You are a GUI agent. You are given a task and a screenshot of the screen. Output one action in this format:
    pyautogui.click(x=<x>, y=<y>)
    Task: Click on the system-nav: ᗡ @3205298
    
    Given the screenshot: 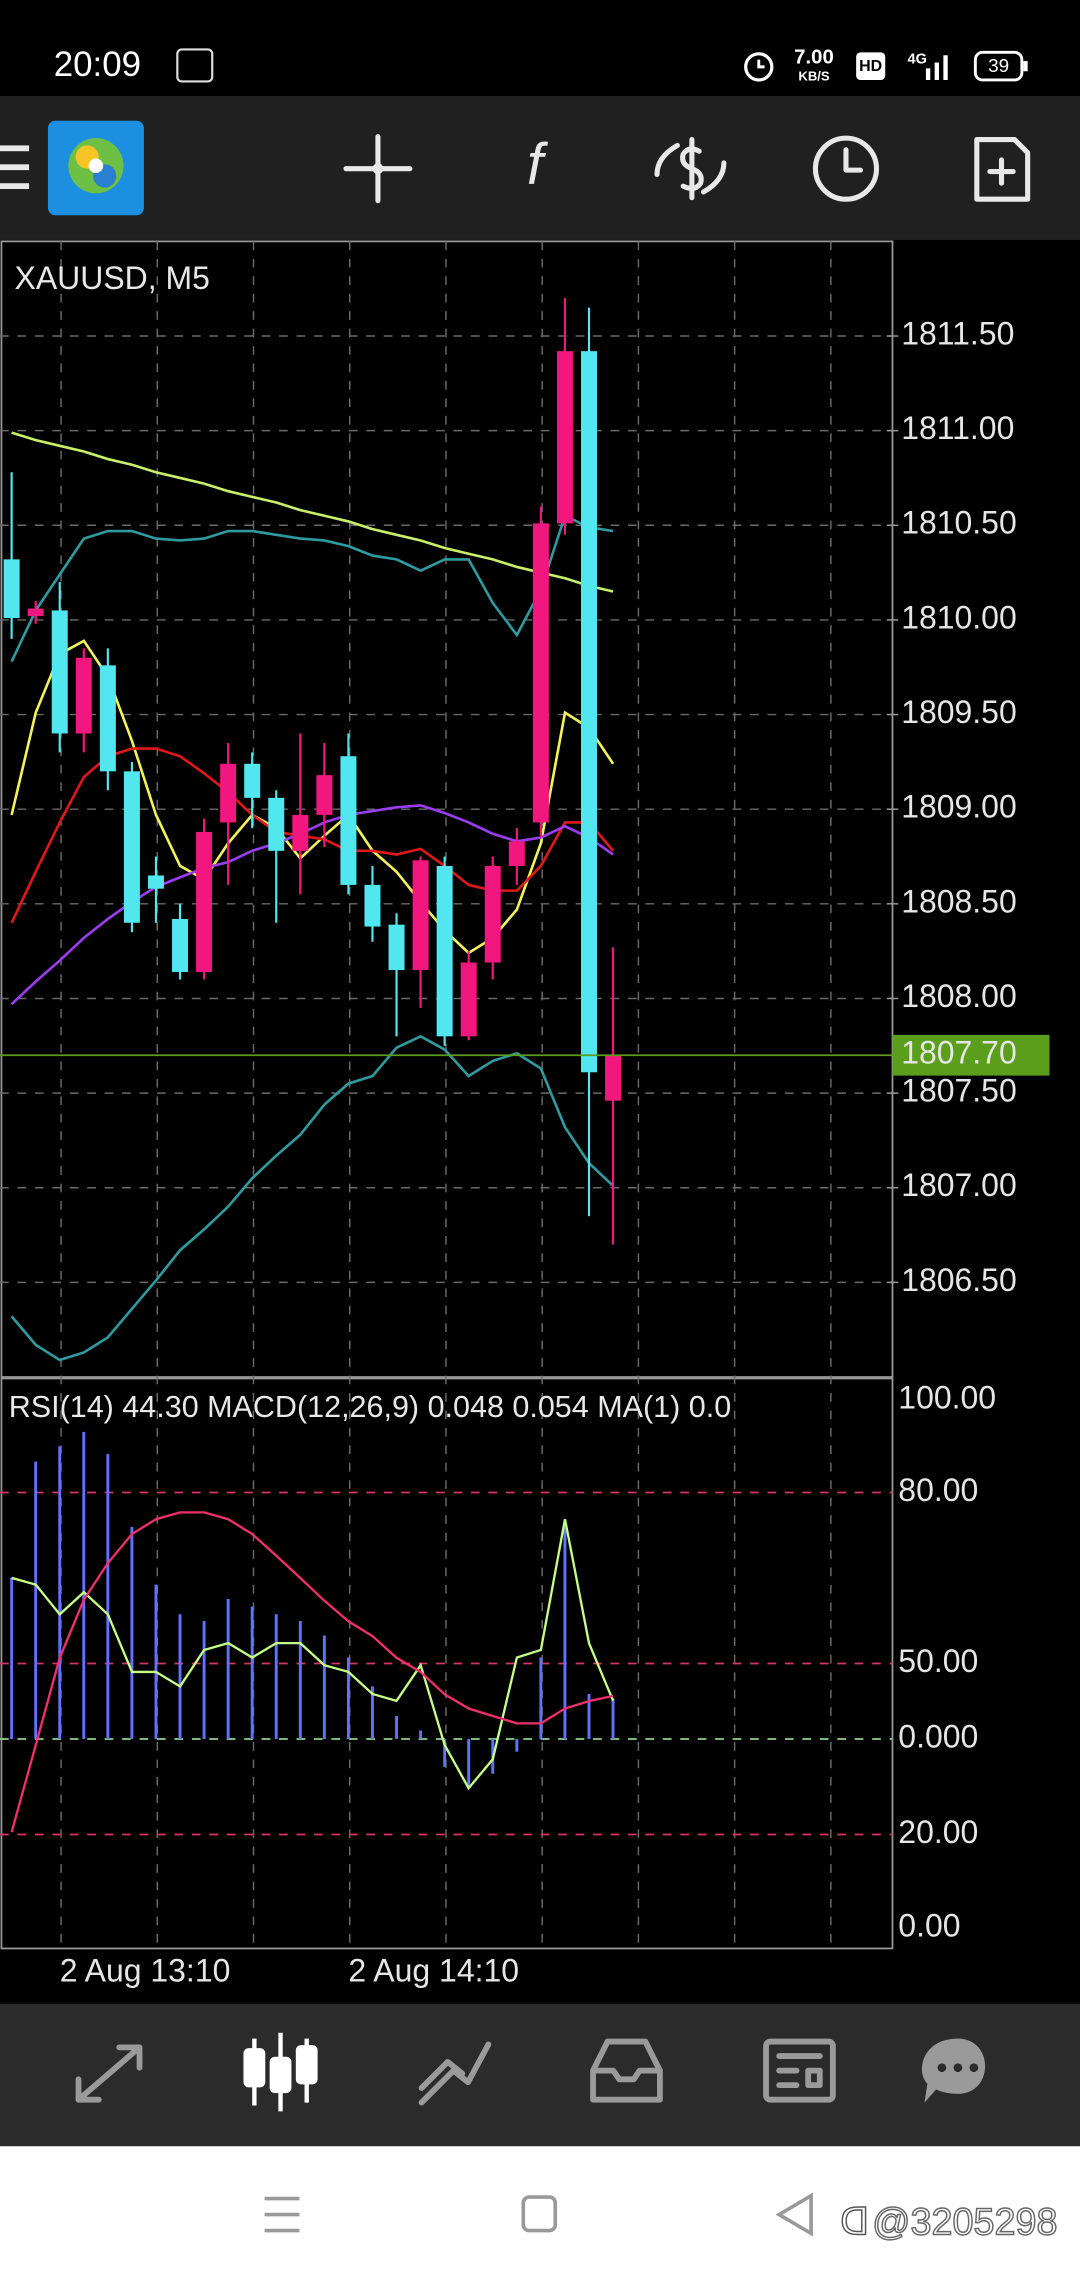 What is the action you would take?
    pyautogui.click(x=540, y=2213)
    